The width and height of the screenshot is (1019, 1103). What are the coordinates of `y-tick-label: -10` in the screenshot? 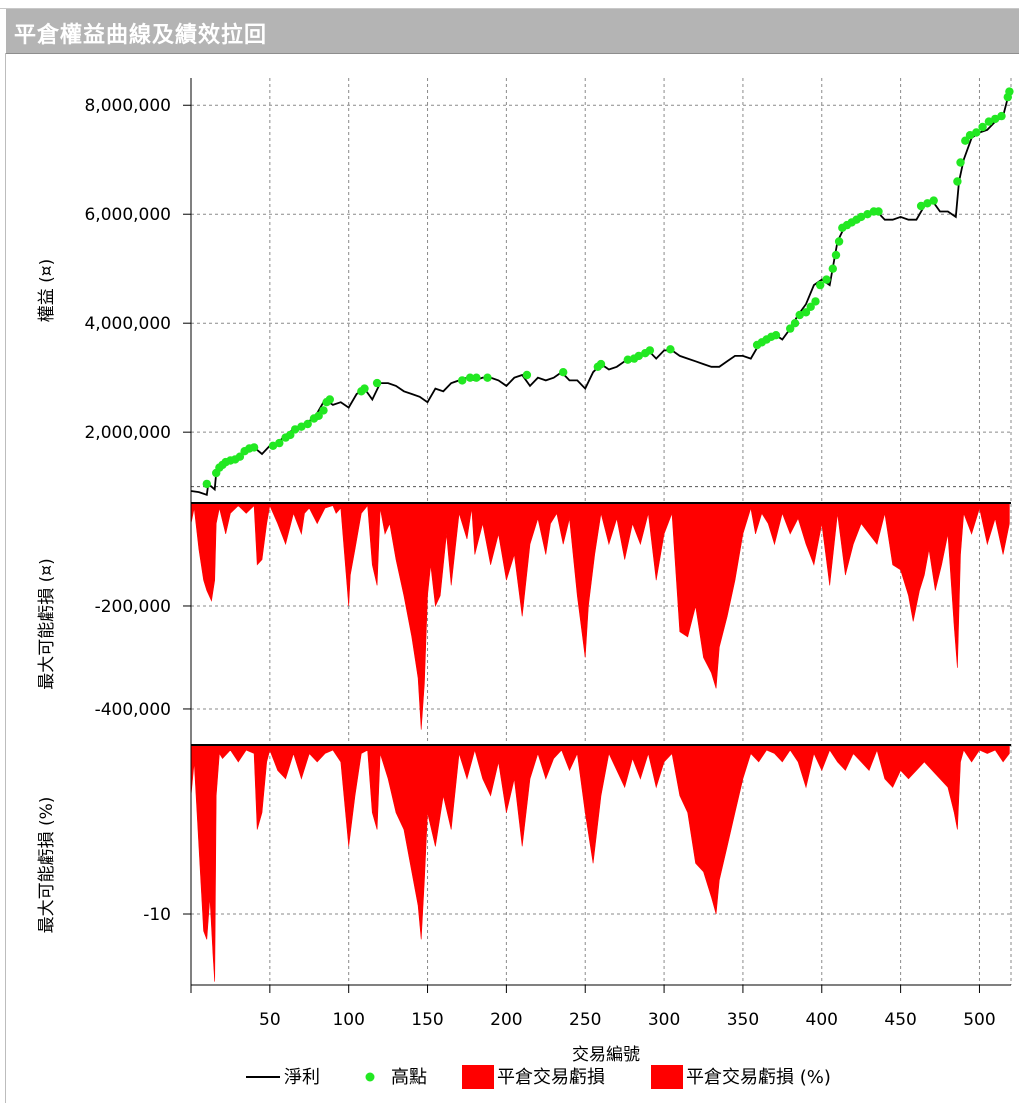 It's located at (157, 915).